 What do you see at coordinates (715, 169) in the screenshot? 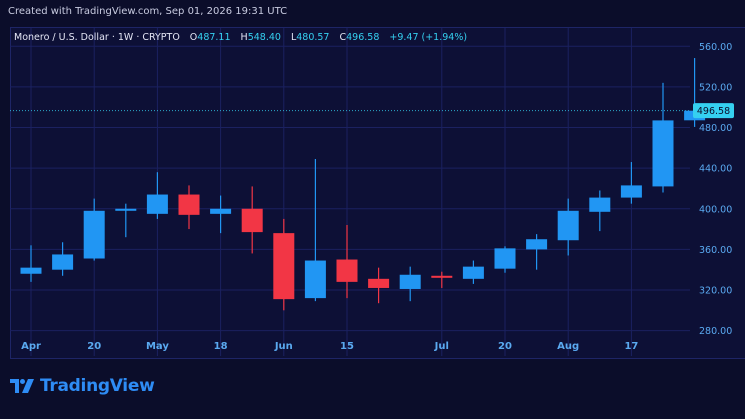
I see `y-tick-label: 440.00` at bounding box center [715, 169].